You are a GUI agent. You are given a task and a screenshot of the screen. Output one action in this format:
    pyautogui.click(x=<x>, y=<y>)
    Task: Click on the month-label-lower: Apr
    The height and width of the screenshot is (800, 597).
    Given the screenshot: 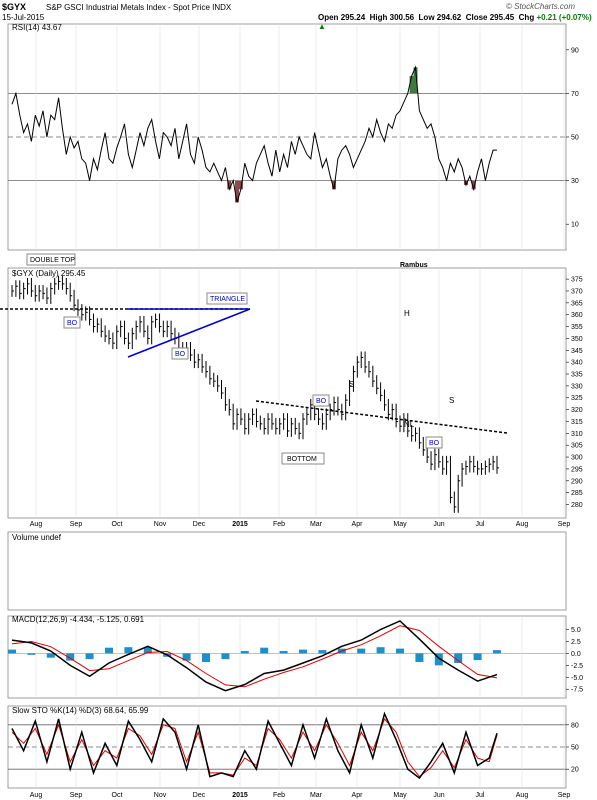 What is the action you would take?
    pyautogui.click(x=358, y=795)
    